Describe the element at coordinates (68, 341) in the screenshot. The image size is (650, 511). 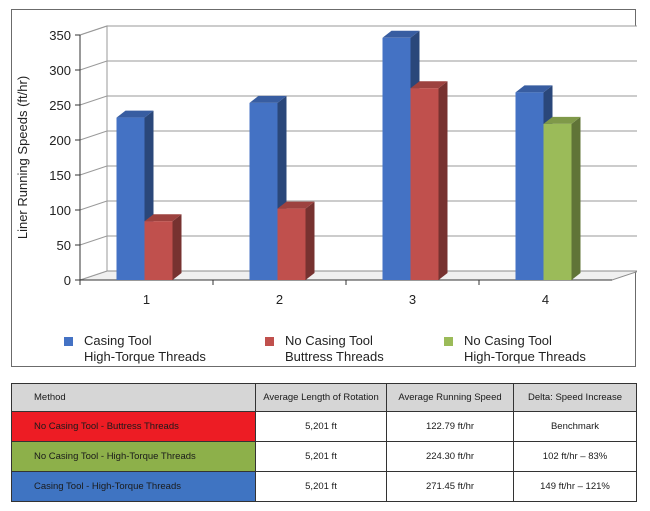
I see `legend-swatch-blue` at that location.